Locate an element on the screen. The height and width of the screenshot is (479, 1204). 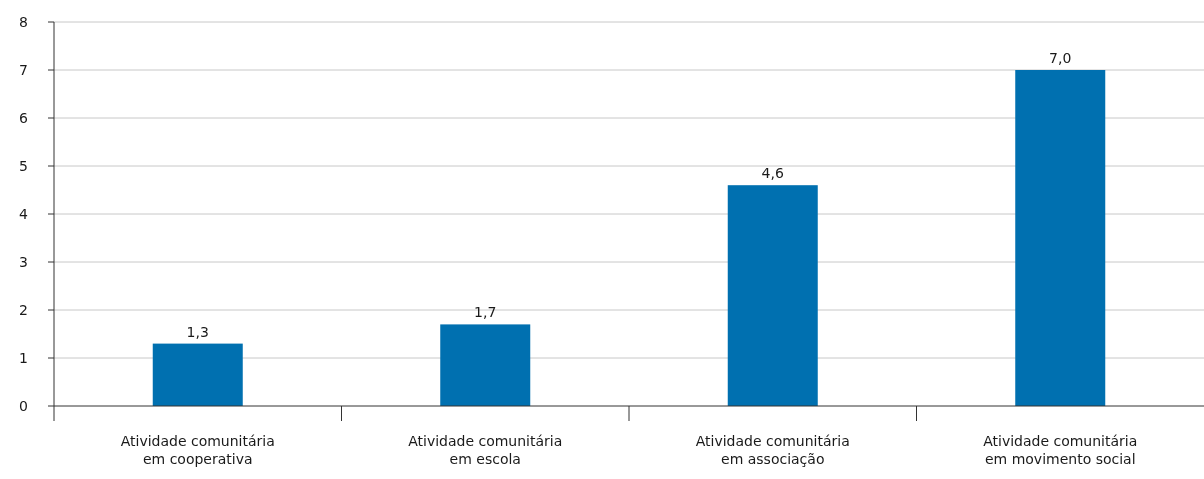
y-tick-label: 2 is located at coordinates (23, 309).